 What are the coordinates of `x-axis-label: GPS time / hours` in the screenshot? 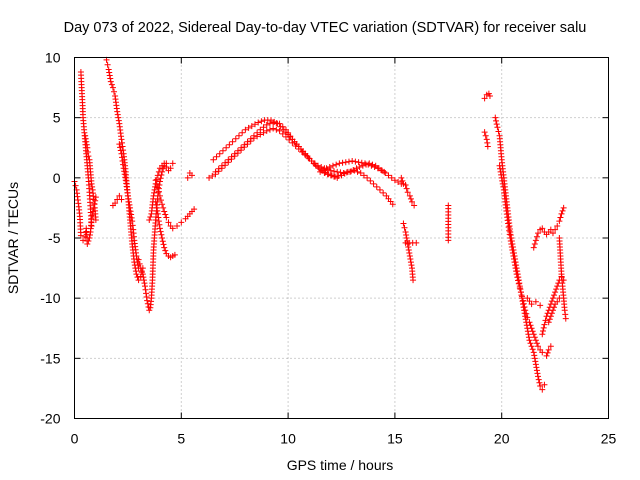 It's located at (340, 465).